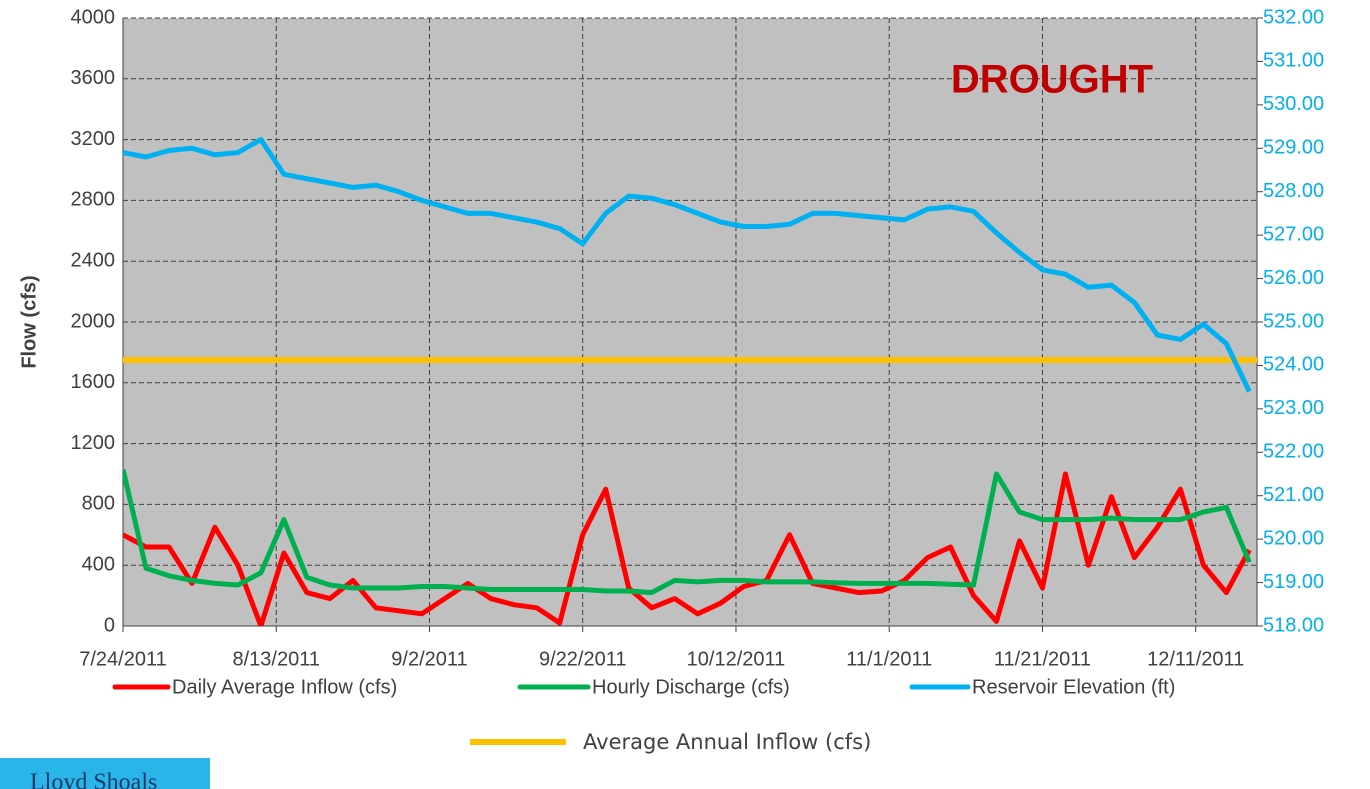  Describe the element at coordinates (1293, 321) in the screenshot. I see `y2-tick-label: 525.00` at that location.